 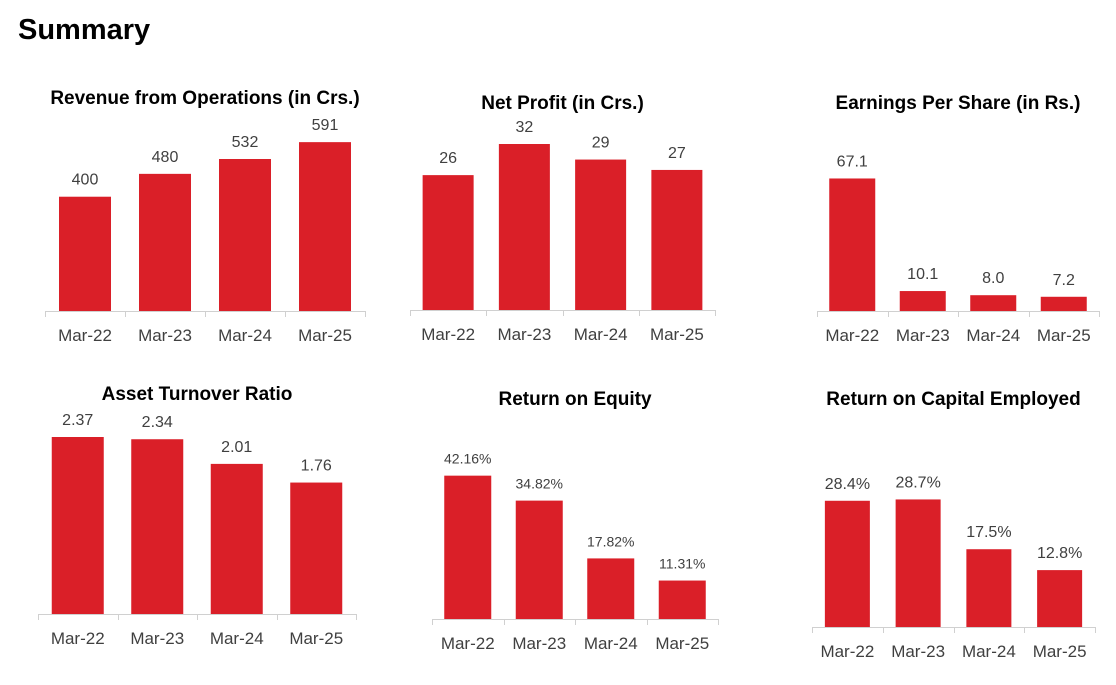 I want to click on data-label: 2.37, so click(x=77, y=420).